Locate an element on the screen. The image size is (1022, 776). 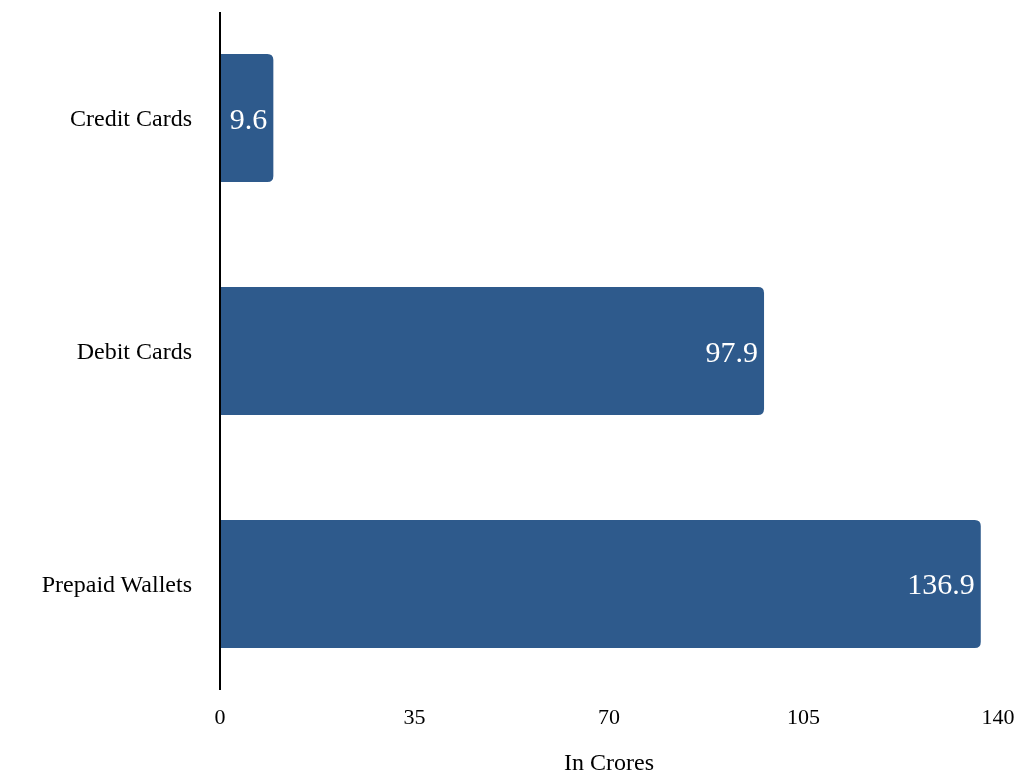
data-label: 9.6 is located at coordinates (248, 118).